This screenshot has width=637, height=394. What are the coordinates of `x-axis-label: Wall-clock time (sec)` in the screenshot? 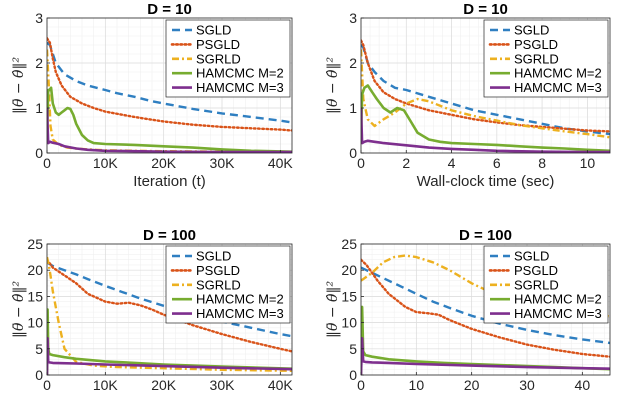 It's located at (486, 181).